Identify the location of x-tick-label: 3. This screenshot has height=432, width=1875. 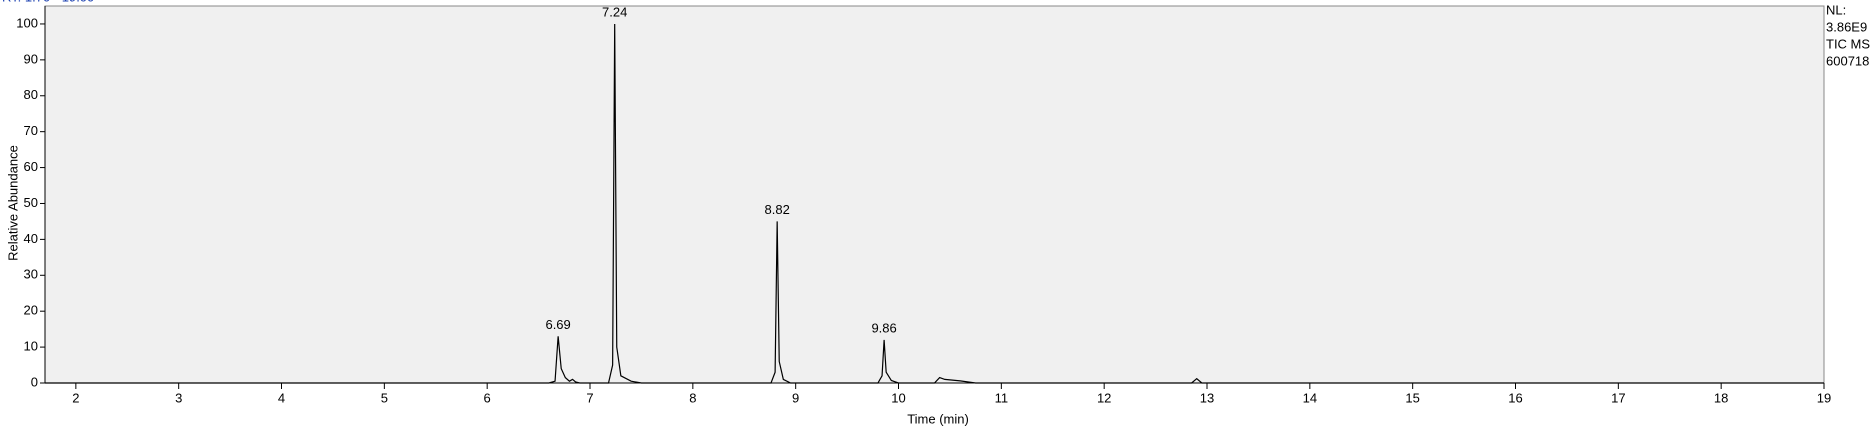
(178, 397).